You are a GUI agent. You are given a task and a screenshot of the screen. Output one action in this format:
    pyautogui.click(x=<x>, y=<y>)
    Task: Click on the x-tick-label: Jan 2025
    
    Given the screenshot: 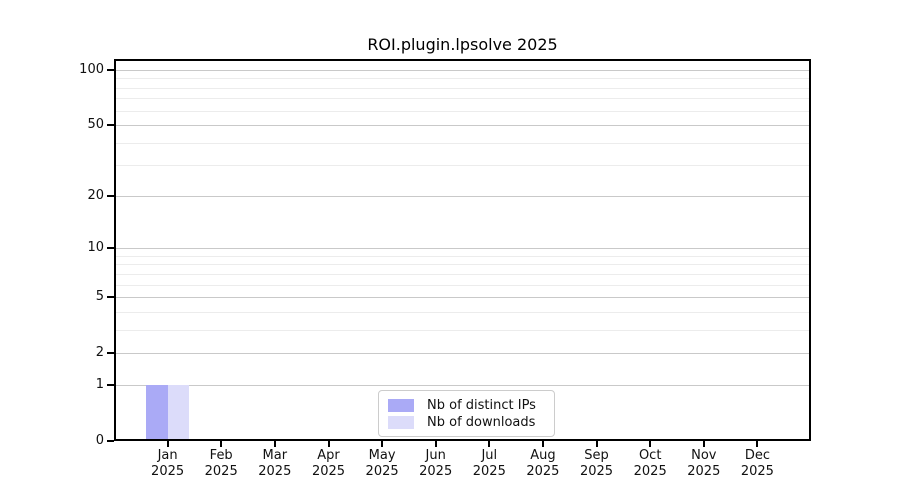 What is the action you would take?
    pyautogui.click(x=168, y=463)
    